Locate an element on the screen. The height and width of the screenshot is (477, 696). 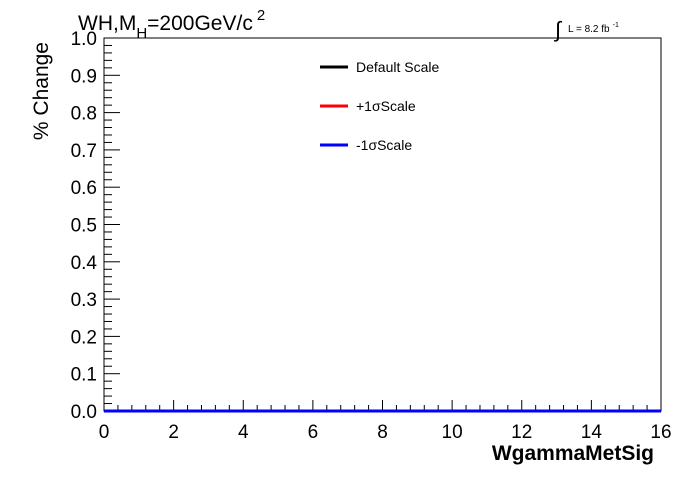
lumi-label: L = 8.2 fb -1 is located at coordinates (593, 28).